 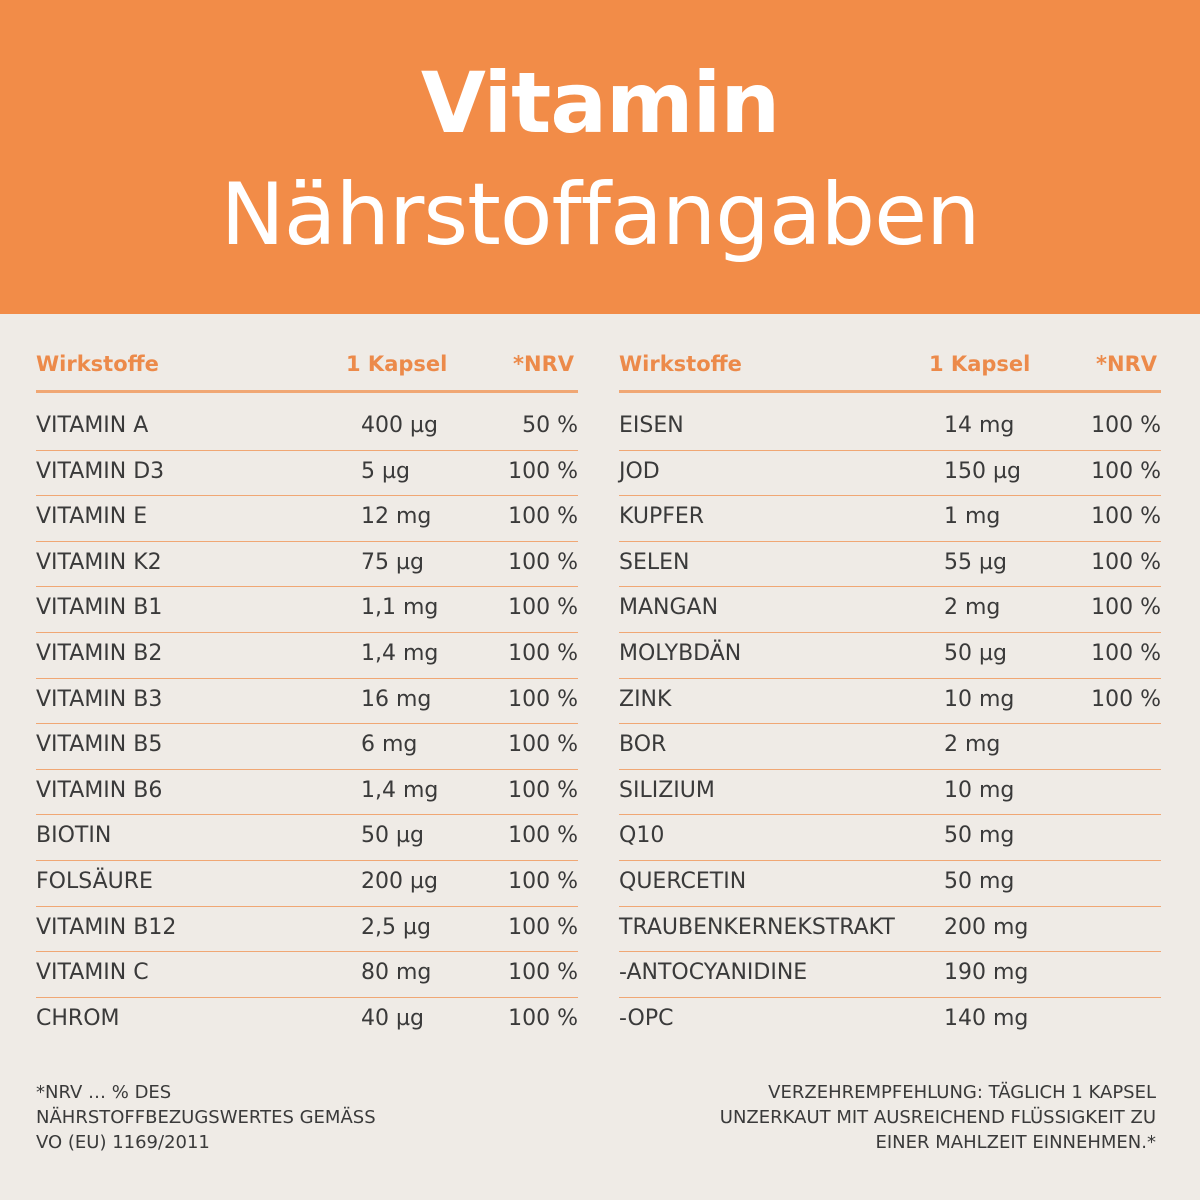 I want to click on nutrient-amount: 1,1 mg, so click(x=400, y=608).